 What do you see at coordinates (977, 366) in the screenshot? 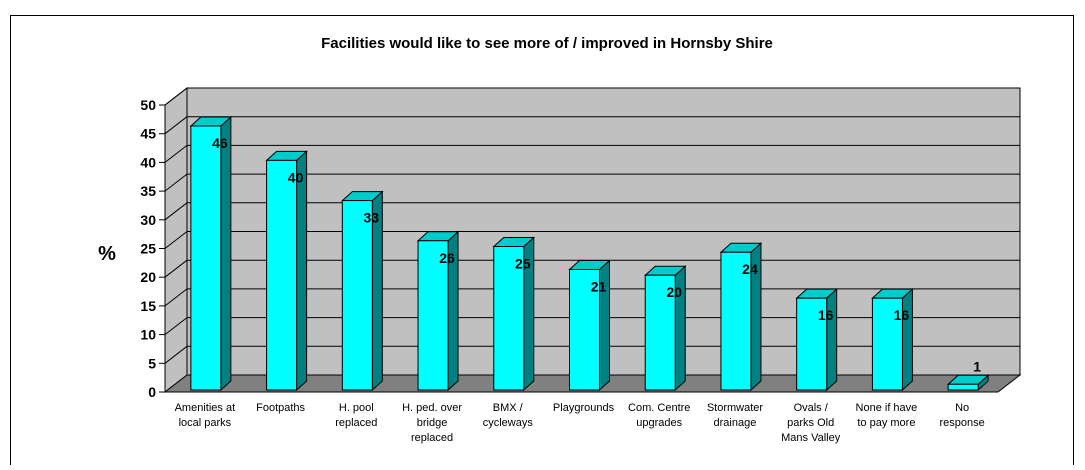
I see `data-label: 1` at bounding box center [977, 366].